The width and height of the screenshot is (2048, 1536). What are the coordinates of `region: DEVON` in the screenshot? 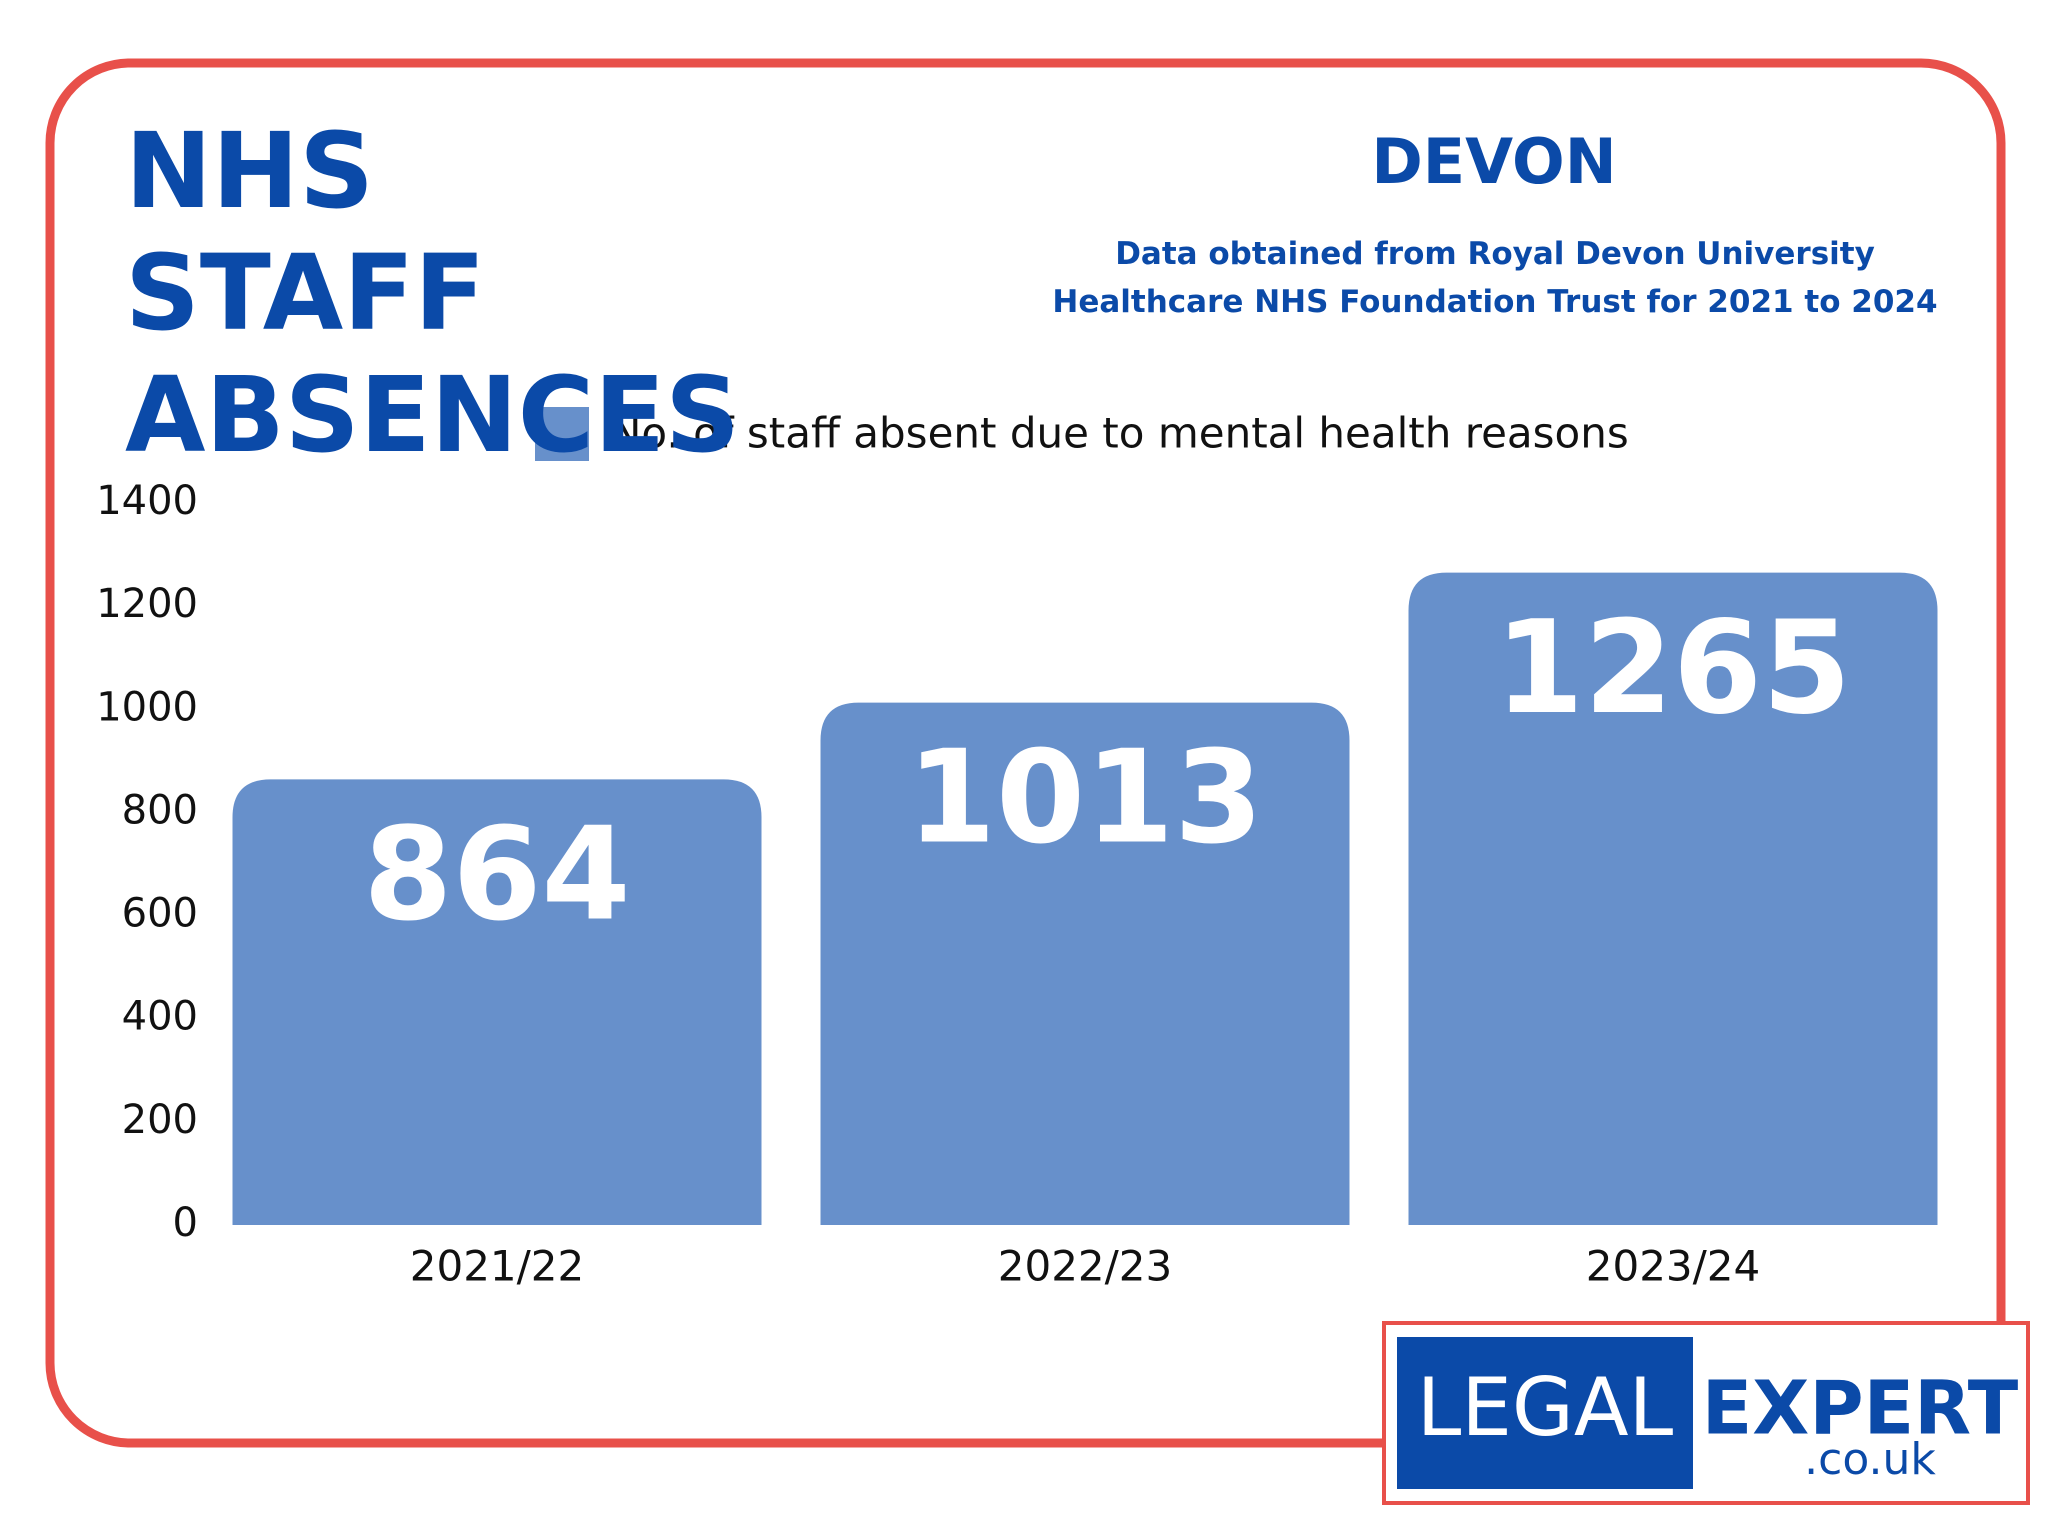 It's located at (1494, 161).